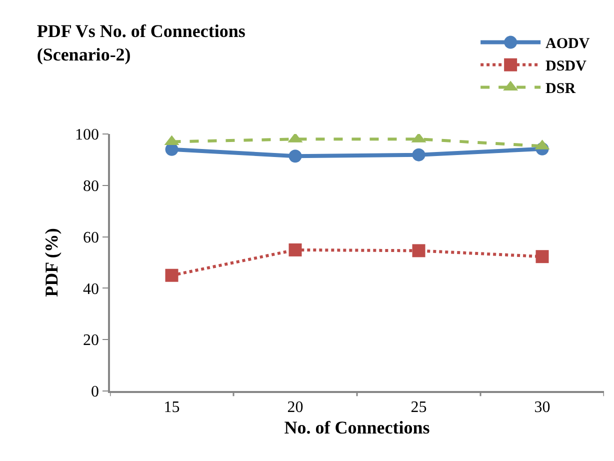  Describe the element at coordinates (568, 44) in the screenshot. I see `legend-label: AODV` at that location.